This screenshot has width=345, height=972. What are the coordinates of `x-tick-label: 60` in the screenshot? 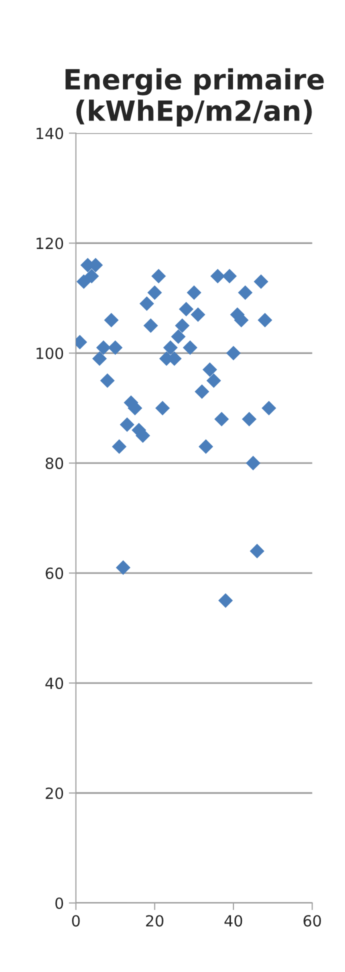 It's located at (312, 921).